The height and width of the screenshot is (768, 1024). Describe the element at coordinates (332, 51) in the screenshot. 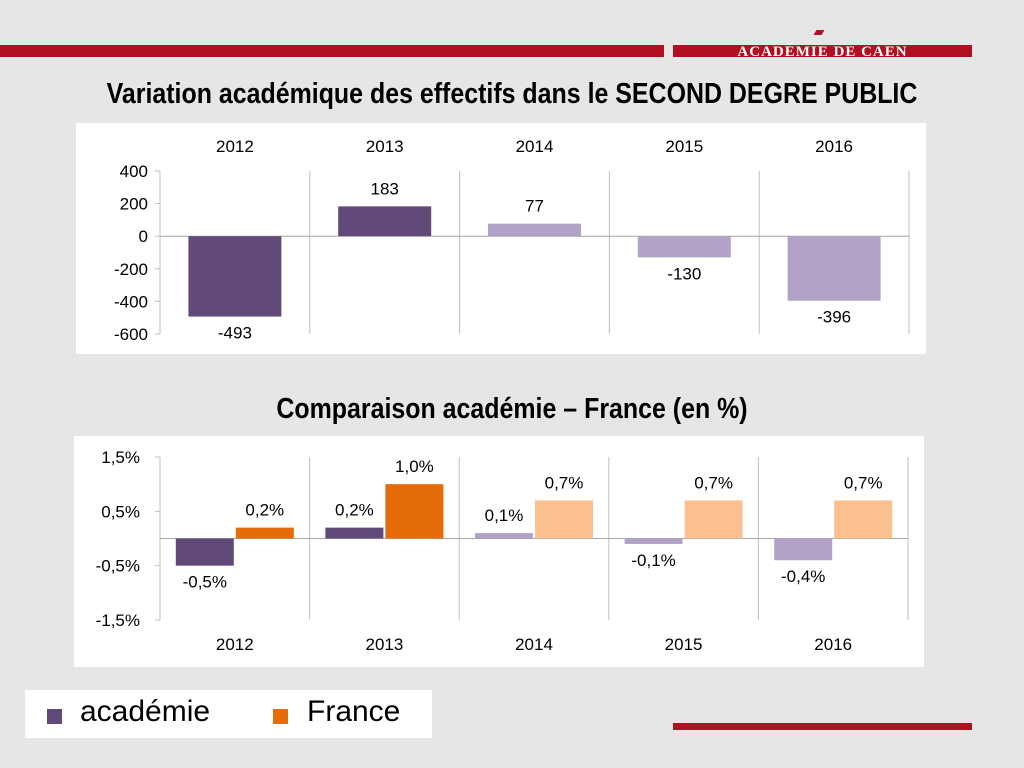

I see `header-stripe-left` at that location.